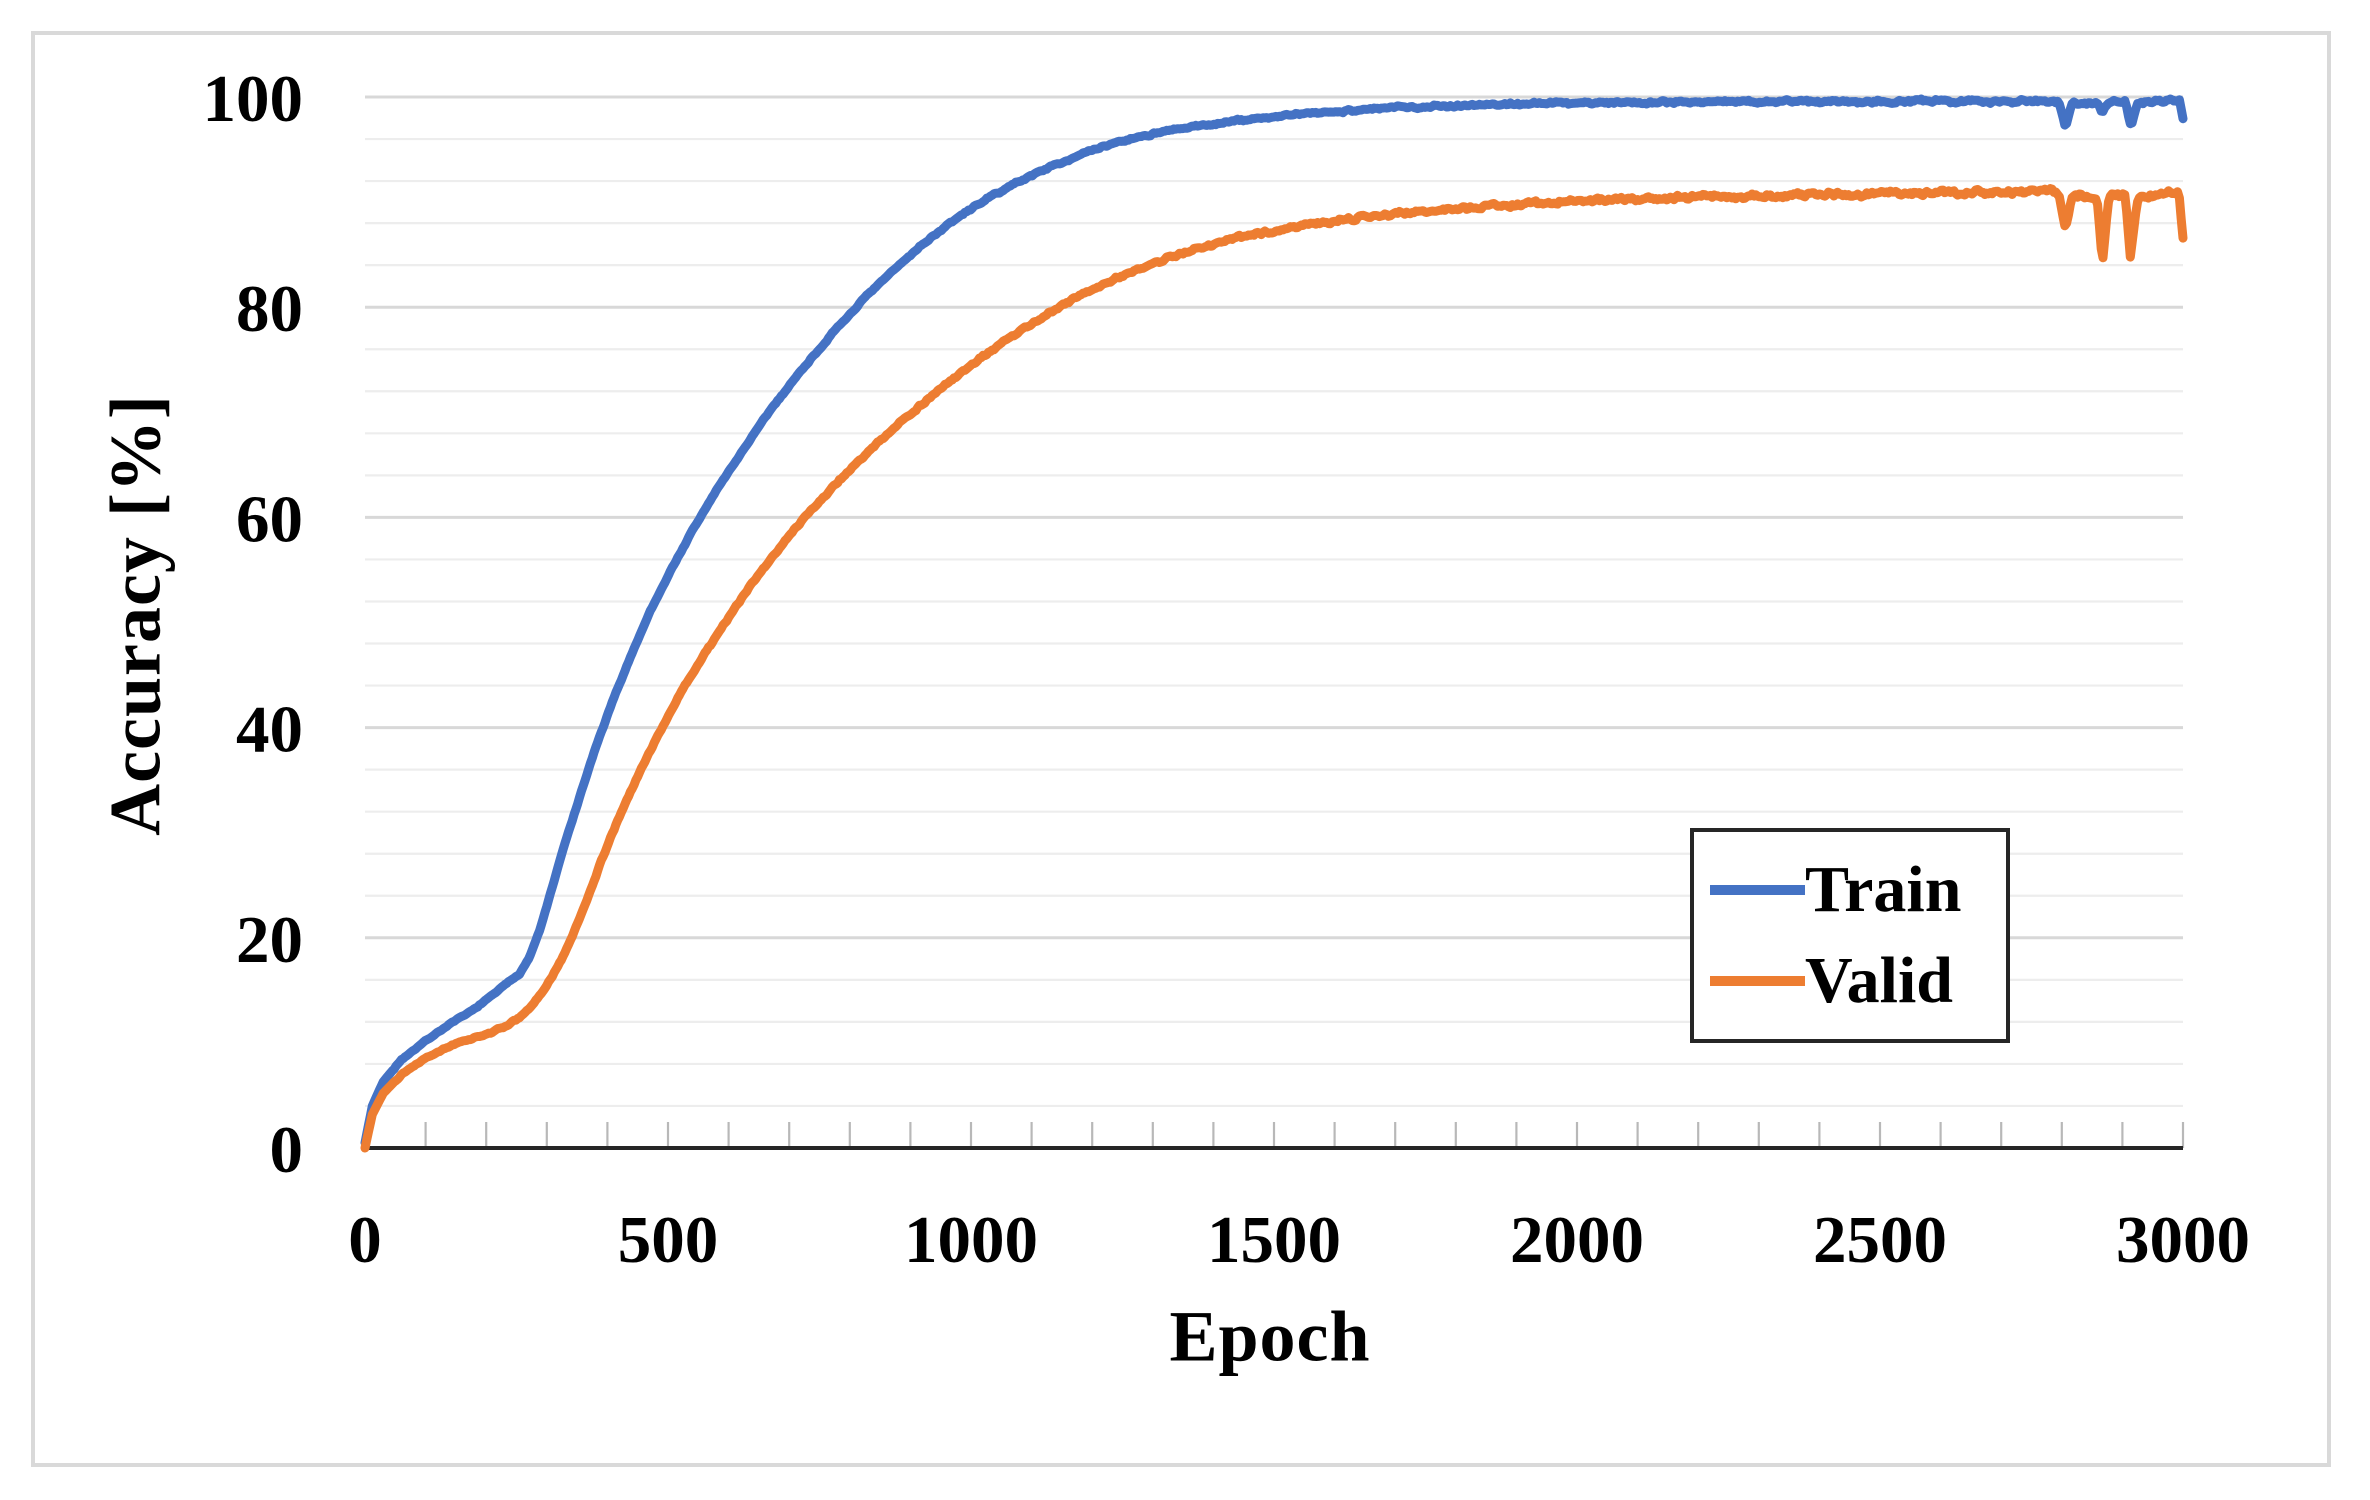 This screenshot has height=1500, width=2370. Describe the element at coordinates (269, 519) in the screenshot. I see `y-tick-label: 60` at that location.